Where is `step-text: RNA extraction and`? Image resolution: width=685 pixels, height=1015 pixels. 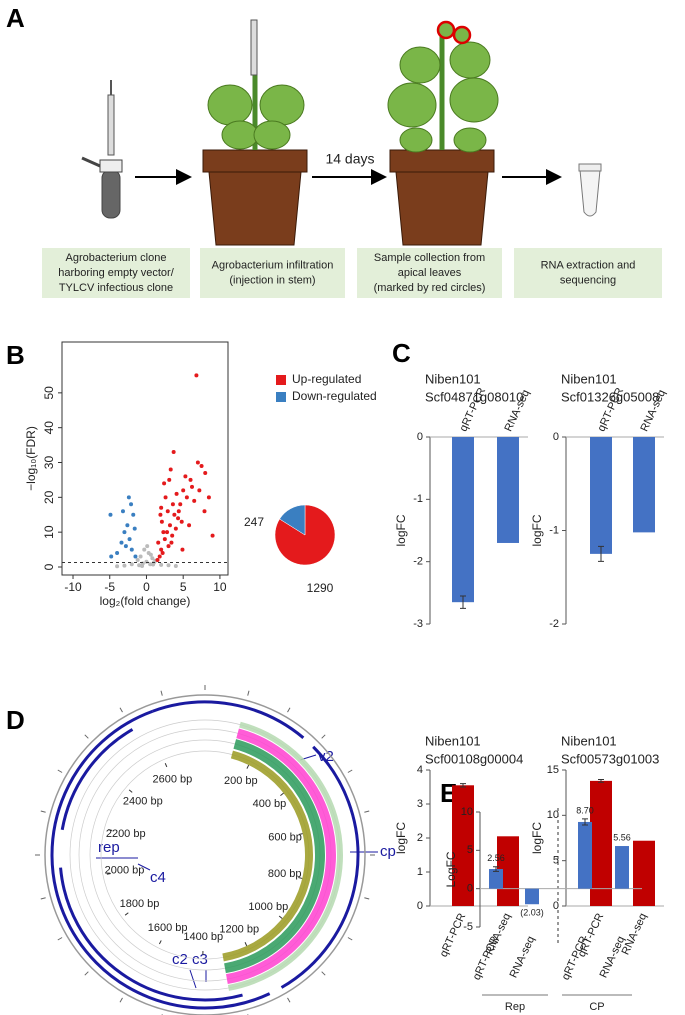
step-text: RNA extraction and is located at coordinates (588, 265).